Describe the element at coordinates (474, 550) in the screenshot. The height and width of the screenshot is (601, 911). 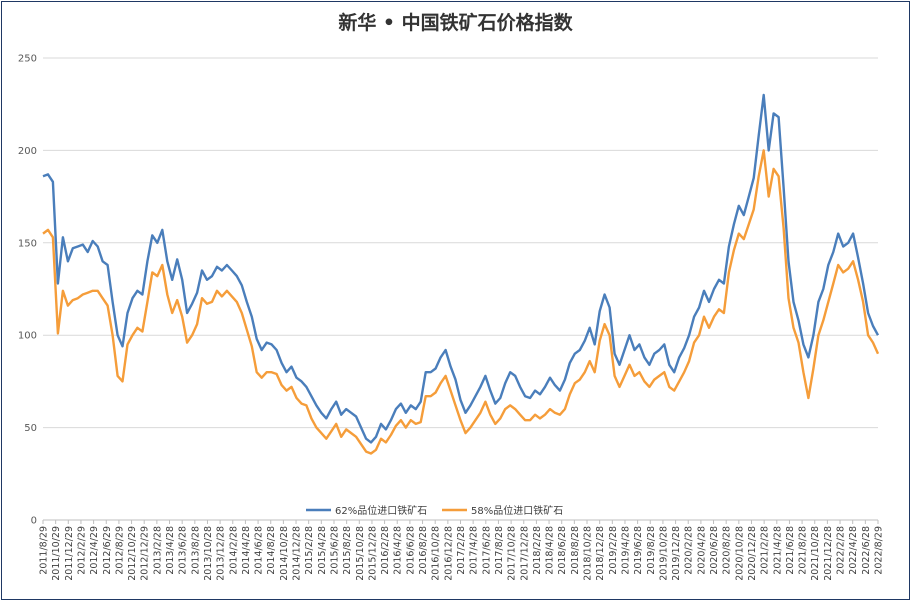
I see `x-tick-label: 2017/4/28` at that location.